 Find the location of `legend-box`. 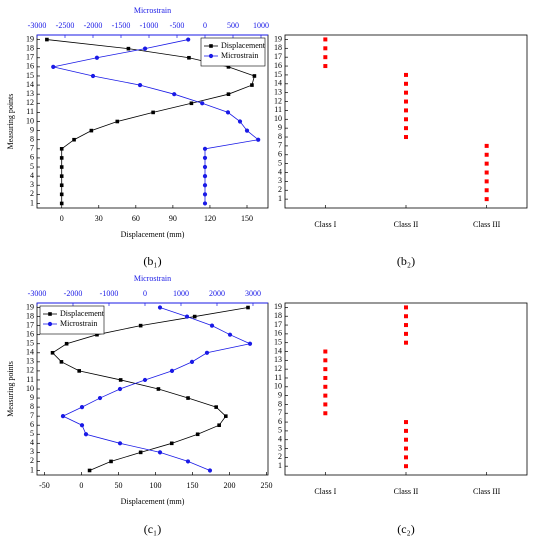

legend-box is located at coordinates (72, 320).